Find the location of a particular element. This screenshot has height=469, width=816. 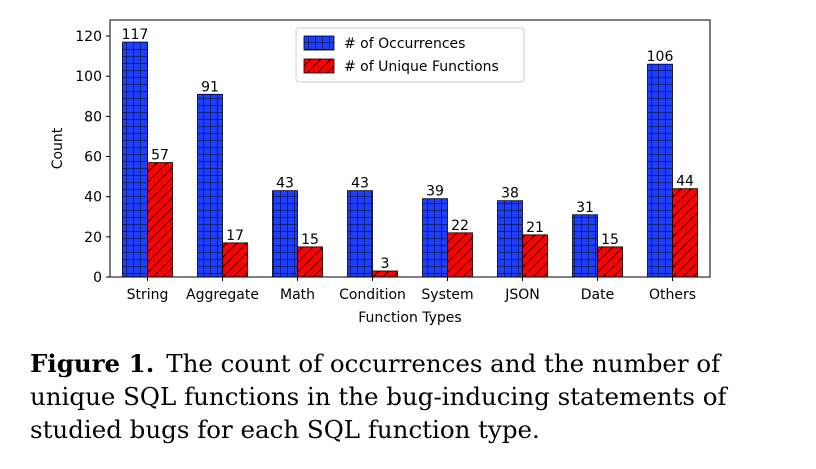

y-tick-label: 20 is located at coordinates (93, 238).